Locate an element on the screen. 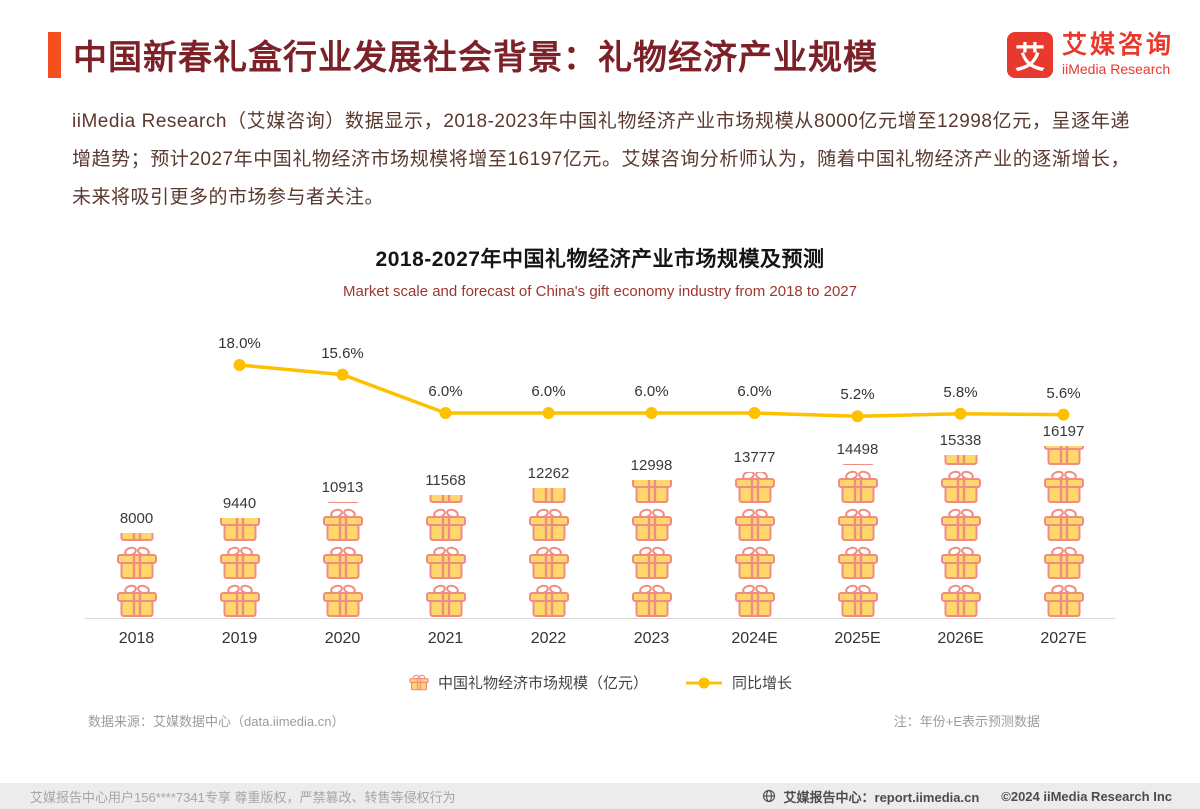 The width and height of the screenshot is (1200, 809). logo-name-en: iiMedia Research is located at coordinates (1116, 69).